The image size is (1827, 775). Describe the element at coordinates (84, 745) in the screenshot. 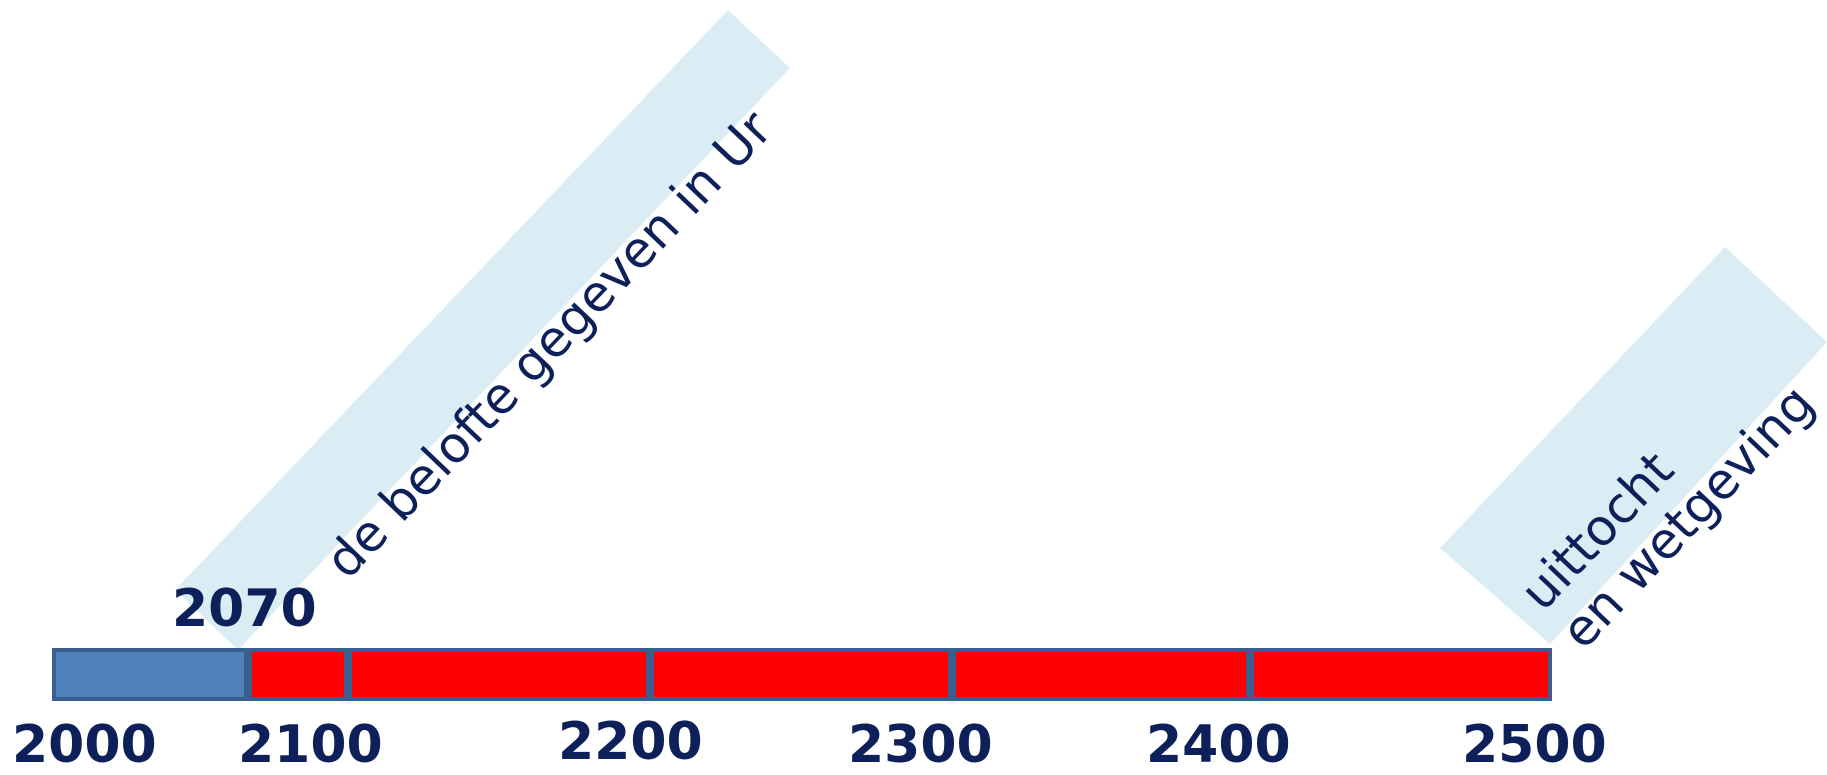

I see `tick-label-2000: 2000` at that location.